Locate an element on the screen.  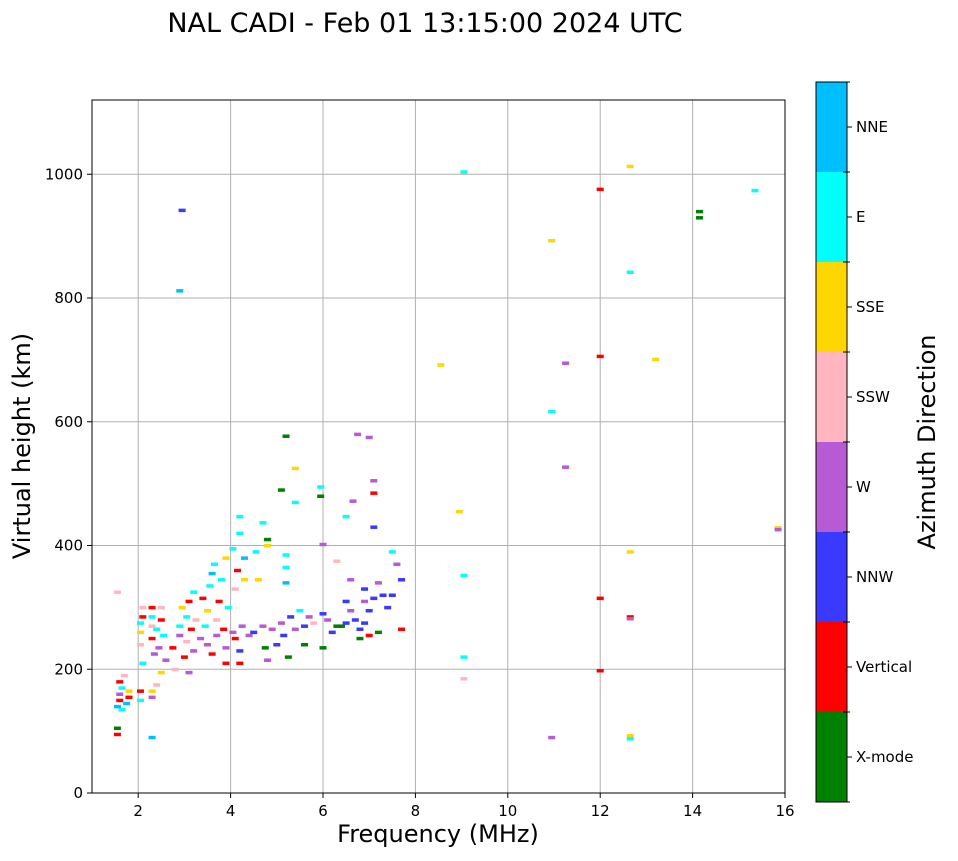
colorbar-tick-label: NNE is located at coordinates (872, 127).